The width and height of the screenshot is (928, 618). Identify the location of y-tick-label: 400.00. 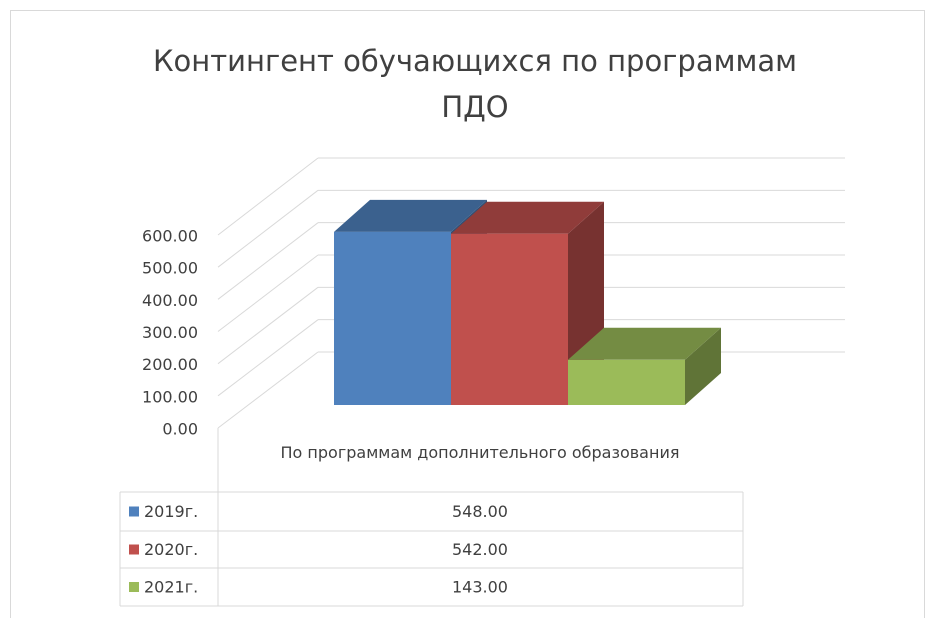
(170, 300).